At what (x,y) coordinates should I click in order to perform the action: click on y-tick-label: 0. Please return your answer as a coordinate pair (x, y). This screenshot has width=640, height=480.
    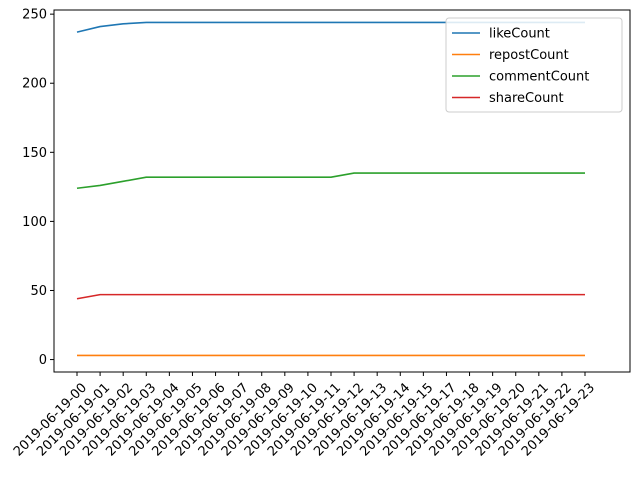
    Looking at the image, I should click on (43, 360).